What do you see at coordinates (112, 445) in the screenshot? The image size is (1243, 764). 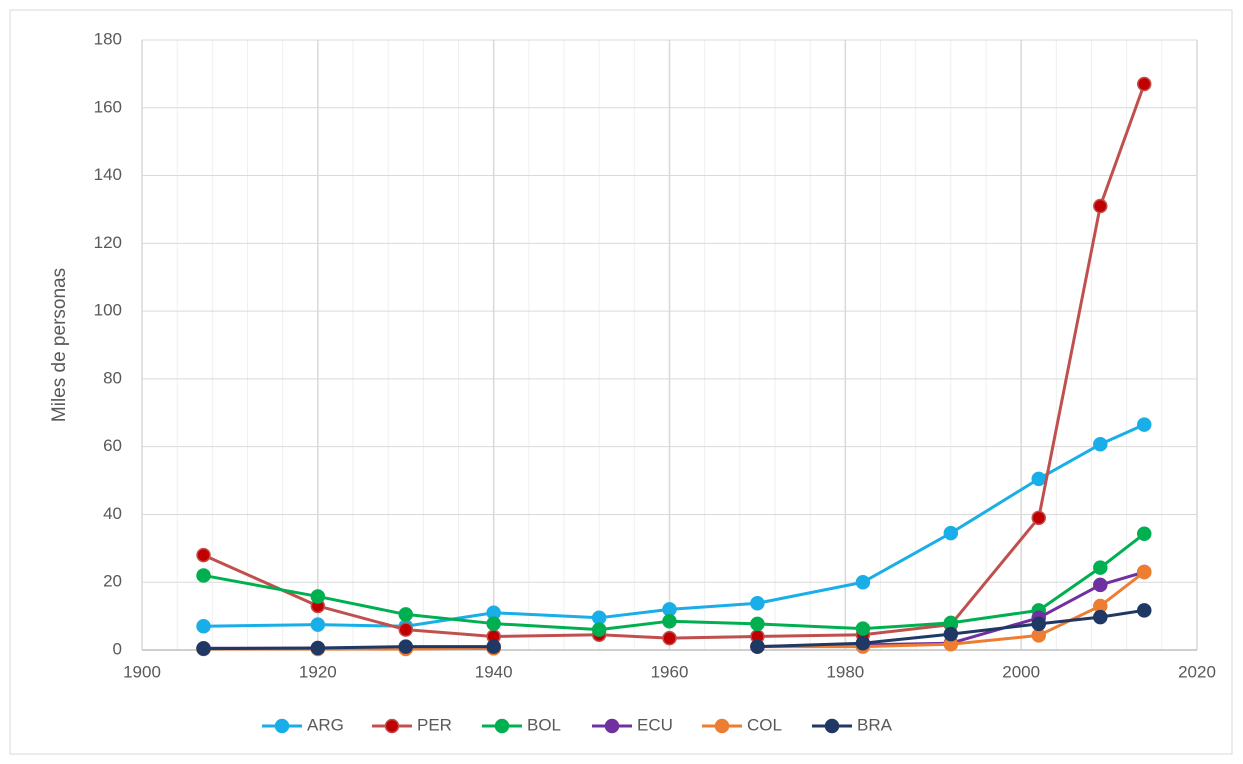 I see `y-tick-label: 60` at bounding box center [112, 445].